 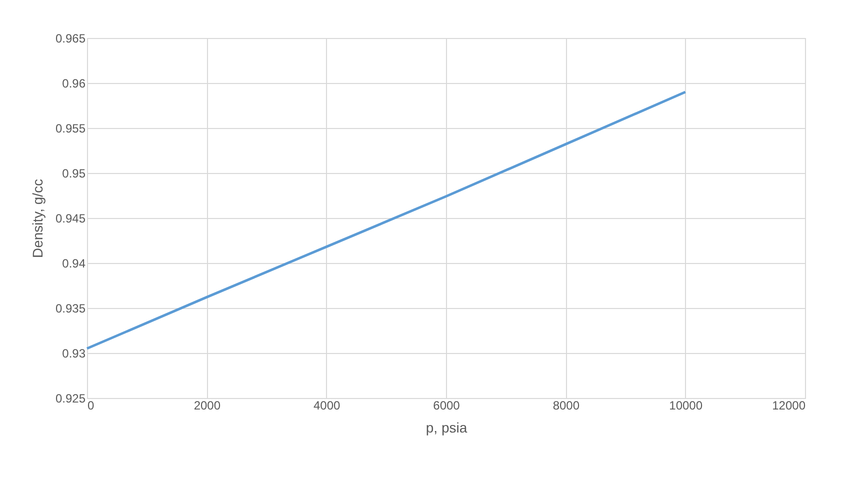 What do you see at coordinates (789, 405) in the screenshot?
I see `x-tick-label: 12000` at bounding box center [789, 405].